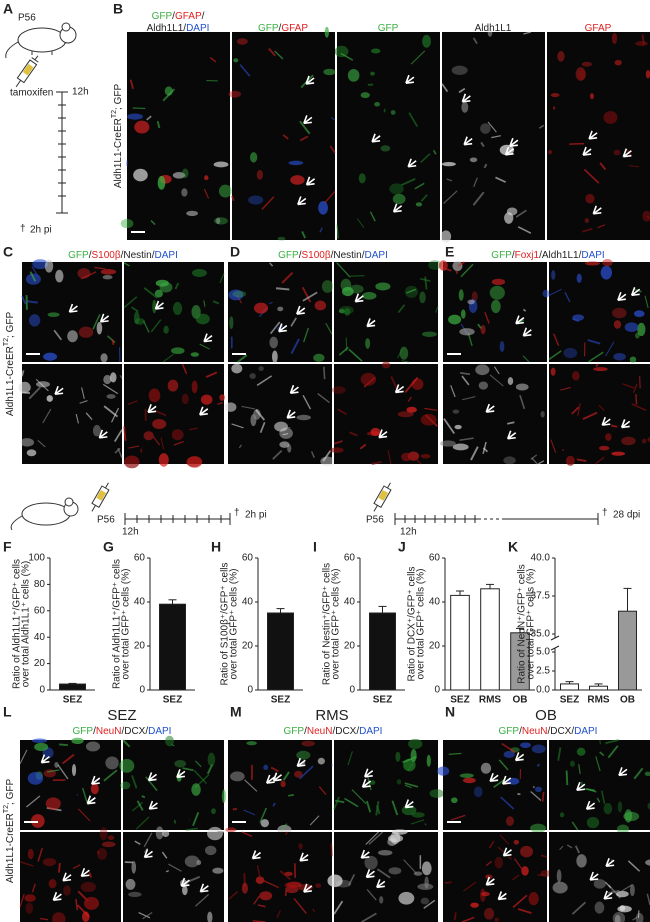 The height and width of the screenshot is (922, 650). I want to click on label-part: Aldh1L1-CreER, so click(118, 153).